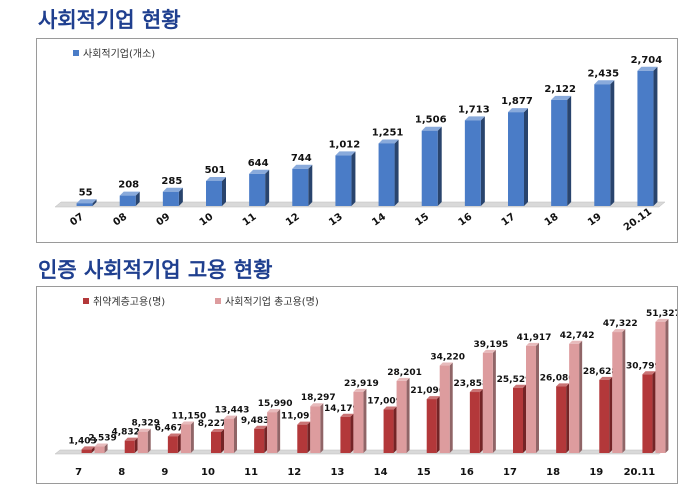  I want to click on data-label: 28,628, so click(600, 372).